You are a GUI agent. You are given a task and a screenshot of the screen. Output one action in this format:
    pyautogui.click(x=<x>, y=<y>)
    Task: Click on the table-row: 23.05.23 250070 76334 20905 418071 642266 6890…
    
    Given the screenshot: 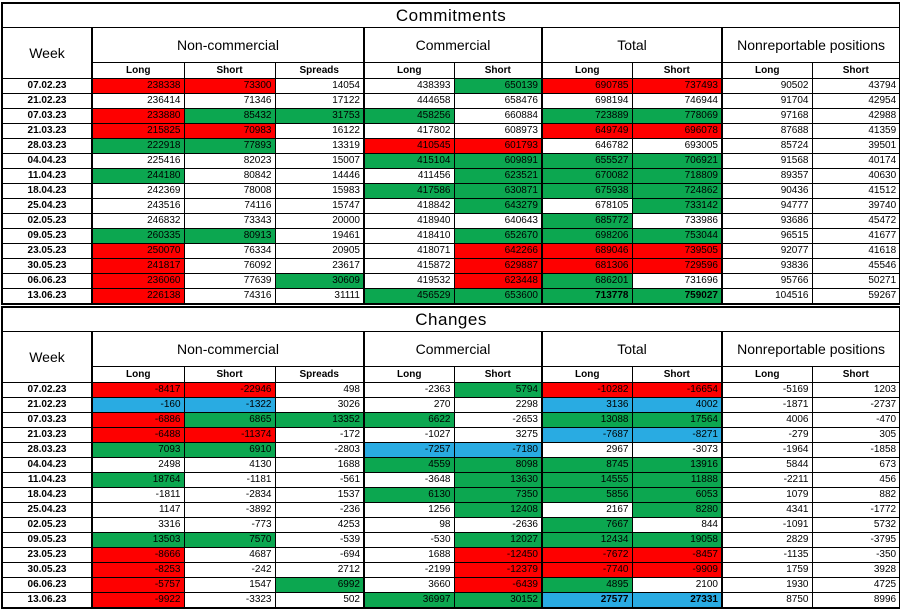 What is the action you would take?
    pyautogui.click(x=450, y=251)
    